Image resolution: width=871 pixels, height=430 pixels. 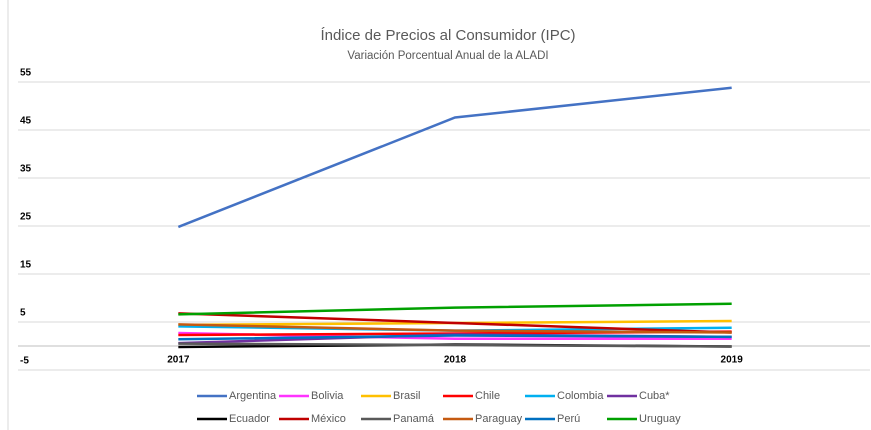 What do you see at coordinates (26, 169) in the screenshot?
I see `y-tick-label: 35` at bounding box center [26, 169].